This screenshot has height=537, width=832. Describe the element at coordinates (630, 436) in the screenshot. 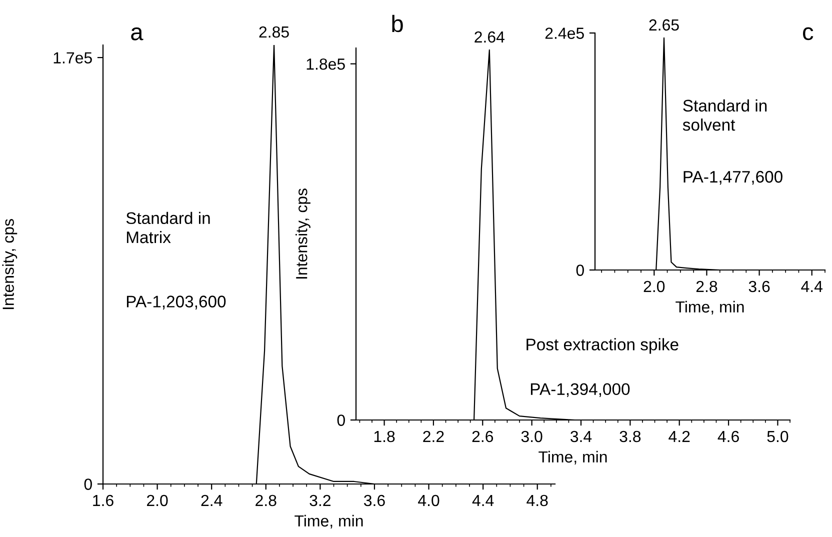

I see `x-tick-label: 3.8` at that location.